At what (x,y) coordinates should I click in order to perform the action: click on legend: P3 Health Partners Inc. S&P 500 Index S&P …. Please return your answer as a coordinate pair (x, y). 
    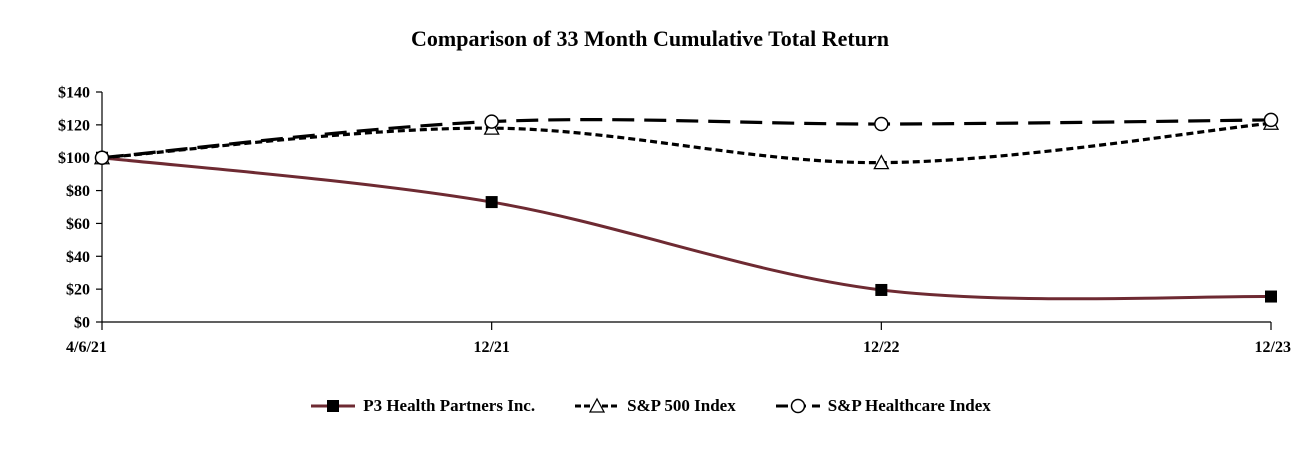
    Looking at the image, I should click on (650, 406).